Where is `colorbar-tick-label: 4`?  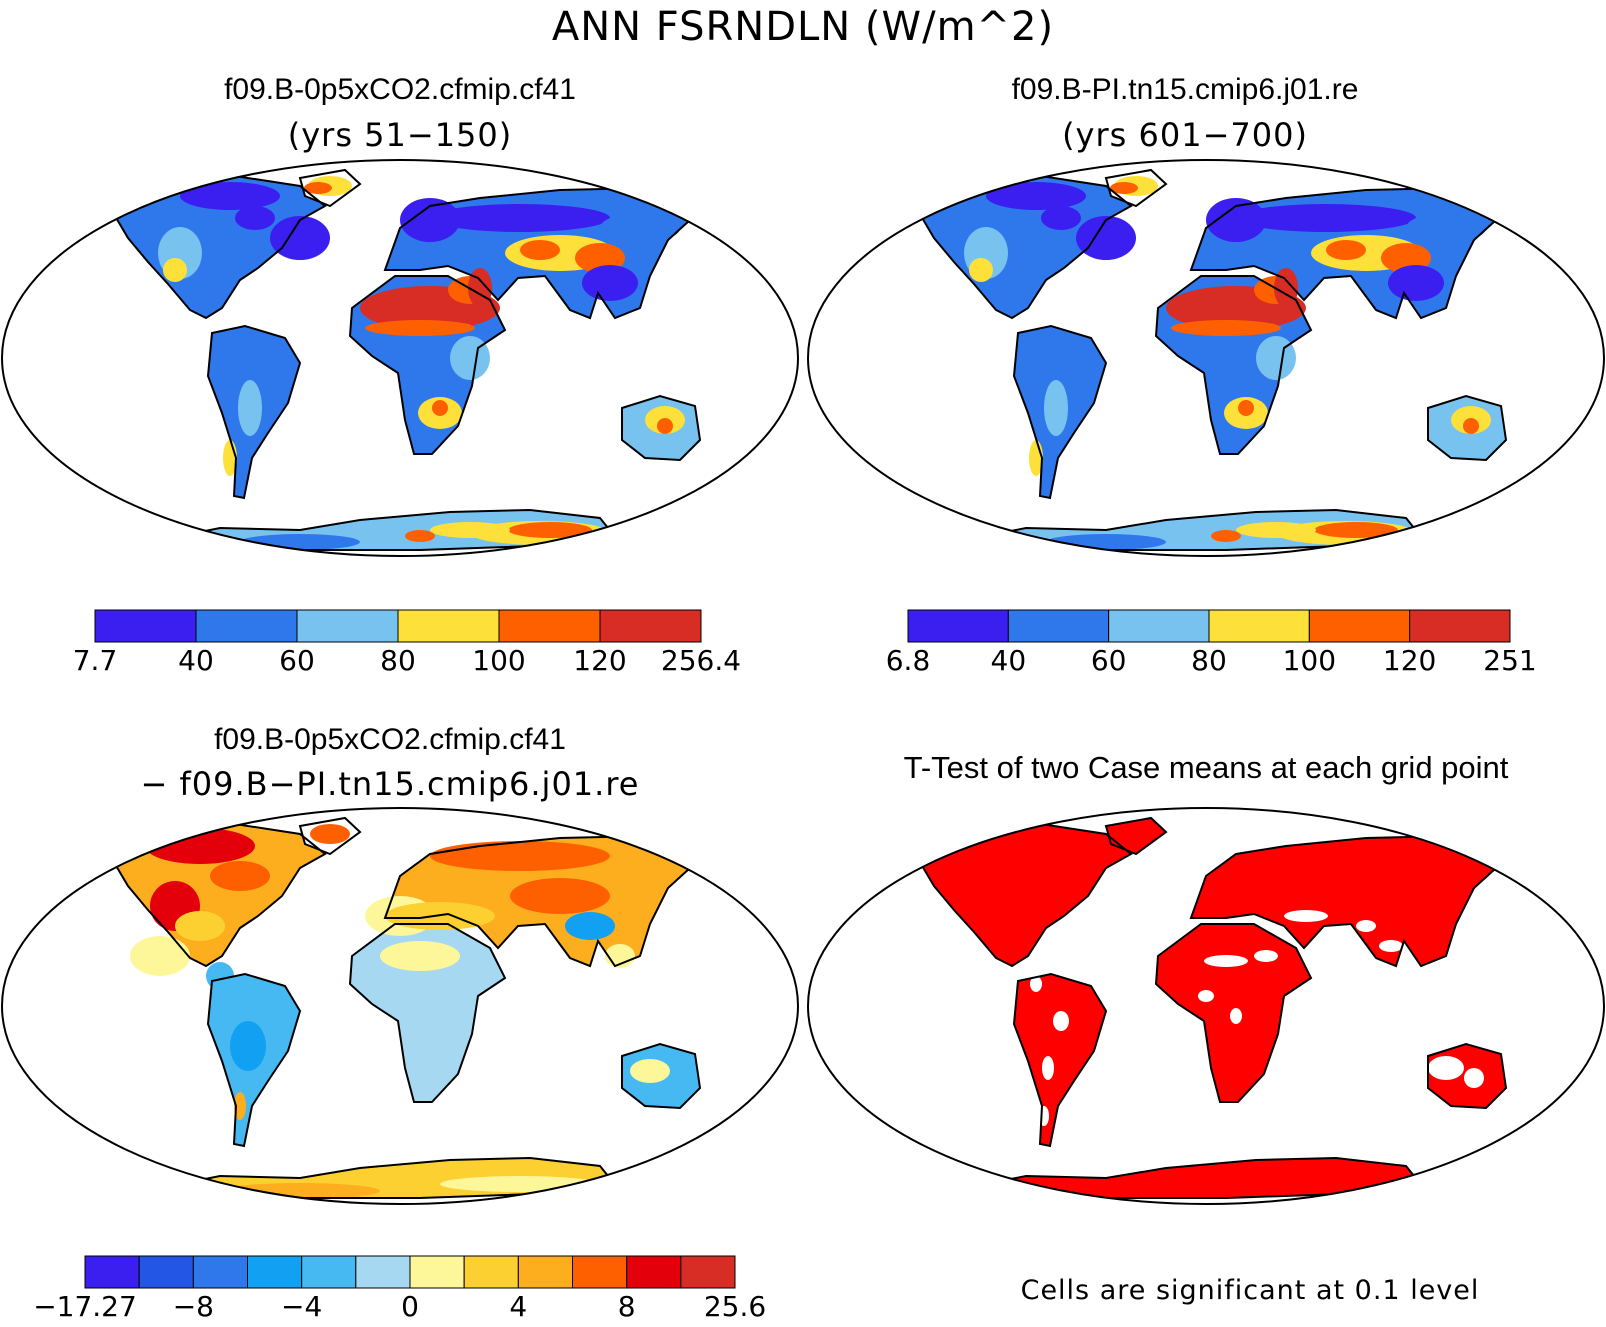 colorbar-tick-label: 4 is located at coordinates (518, 1306).